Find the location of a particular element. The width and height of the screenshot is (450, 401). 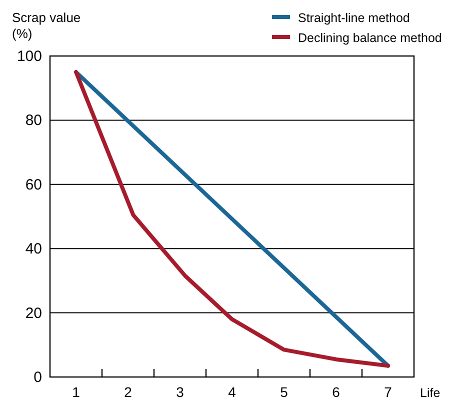

y-tick-label: 0 is located at coordinates (38, 377).